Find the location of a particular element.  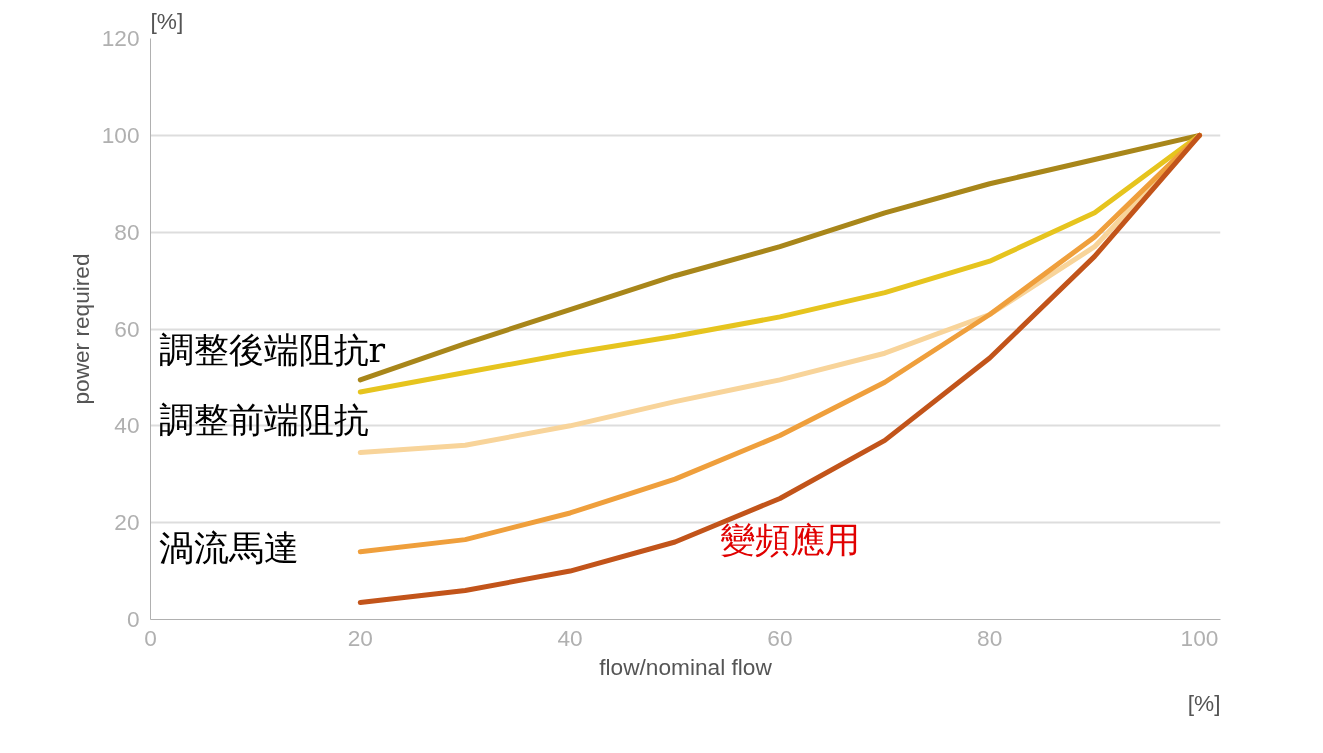

y-tick-label: 100 is located at coordinates (120, 134).